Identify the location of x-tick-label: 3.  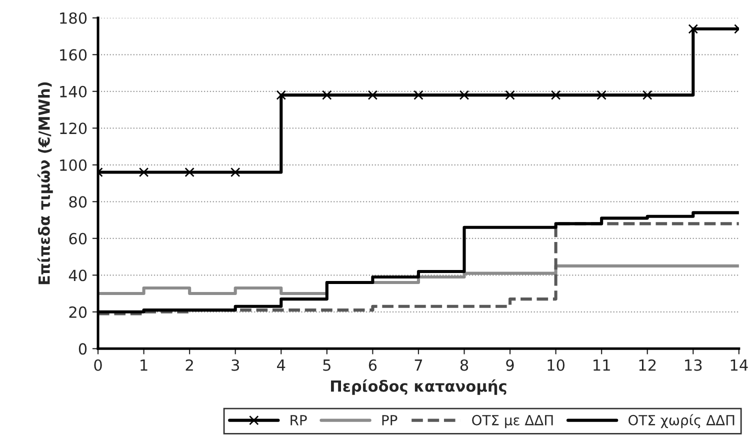
(235, 365).